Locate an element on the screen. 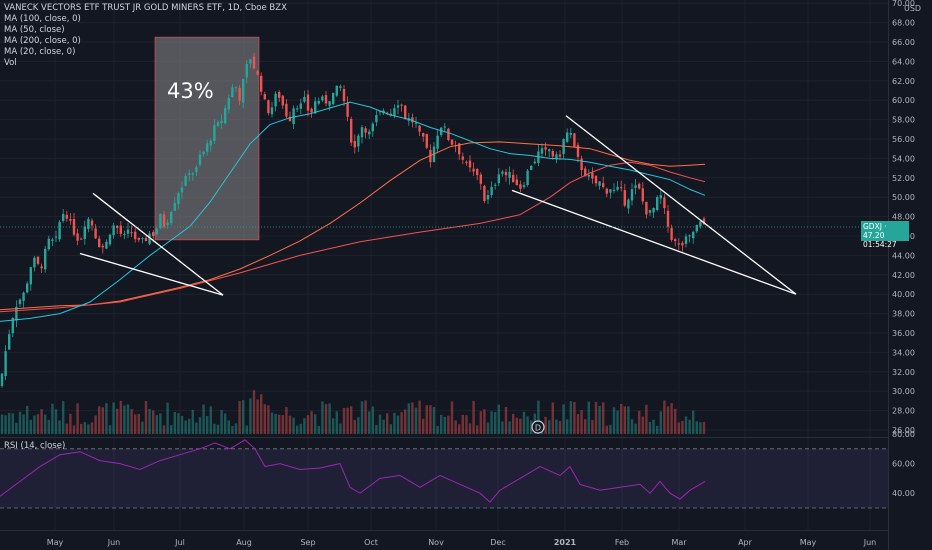 This screenshot has height=550, width=932. badge-price: 47.20 is located at coordinates (874, 235).